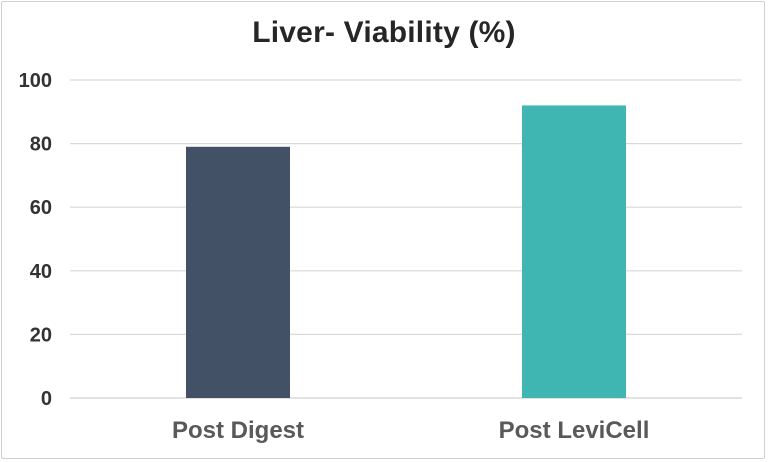 The width and height of the screenshot is (768, 462). What do you see at coordinates (238, 272) in the screenshot?
I see `bar-post-digest` at bounding box center [238, 272].